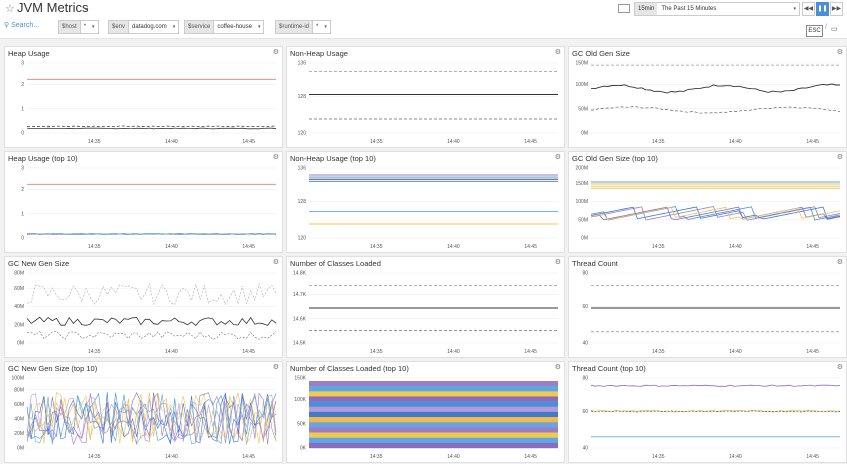 The height and width of the screenshot is (464, 847). I want to click on template-variable-service: $service coffee-house ▾, so click(224, 27).